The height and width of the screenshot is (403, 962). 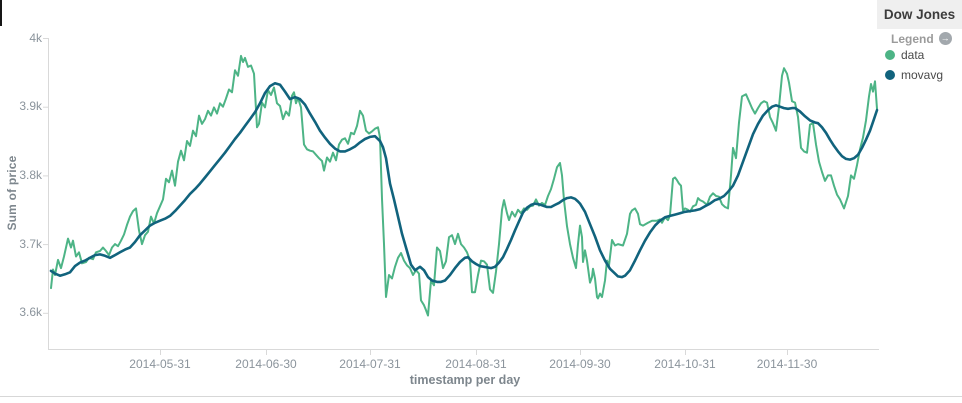 I want to click on legend-item-movavg: movavg, so click(x=914, y=75).